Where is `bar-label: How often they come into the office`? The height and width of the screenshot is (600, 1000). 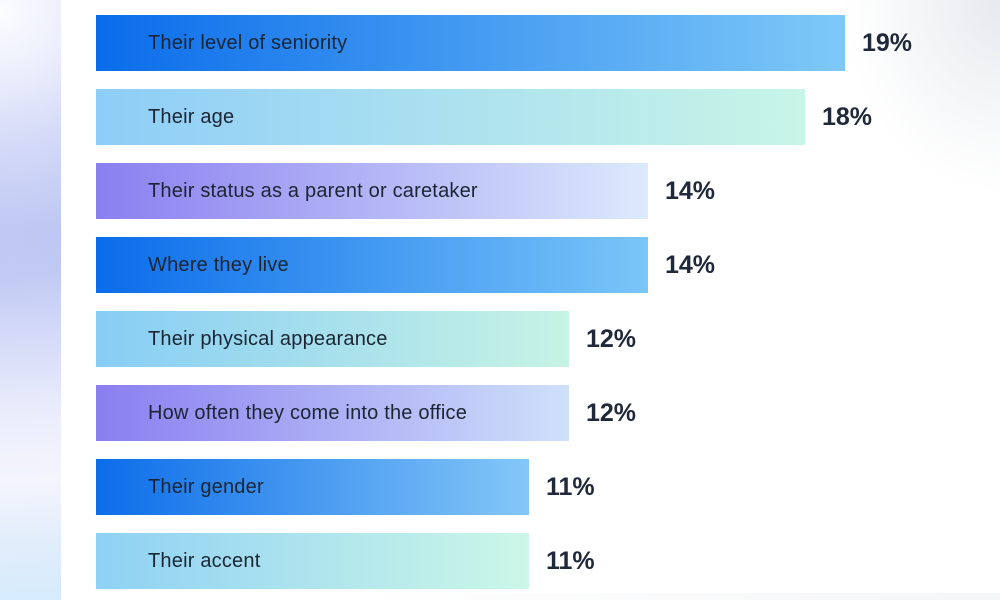 bar-label: How often they come into the office is located at coordinates (308, 412).